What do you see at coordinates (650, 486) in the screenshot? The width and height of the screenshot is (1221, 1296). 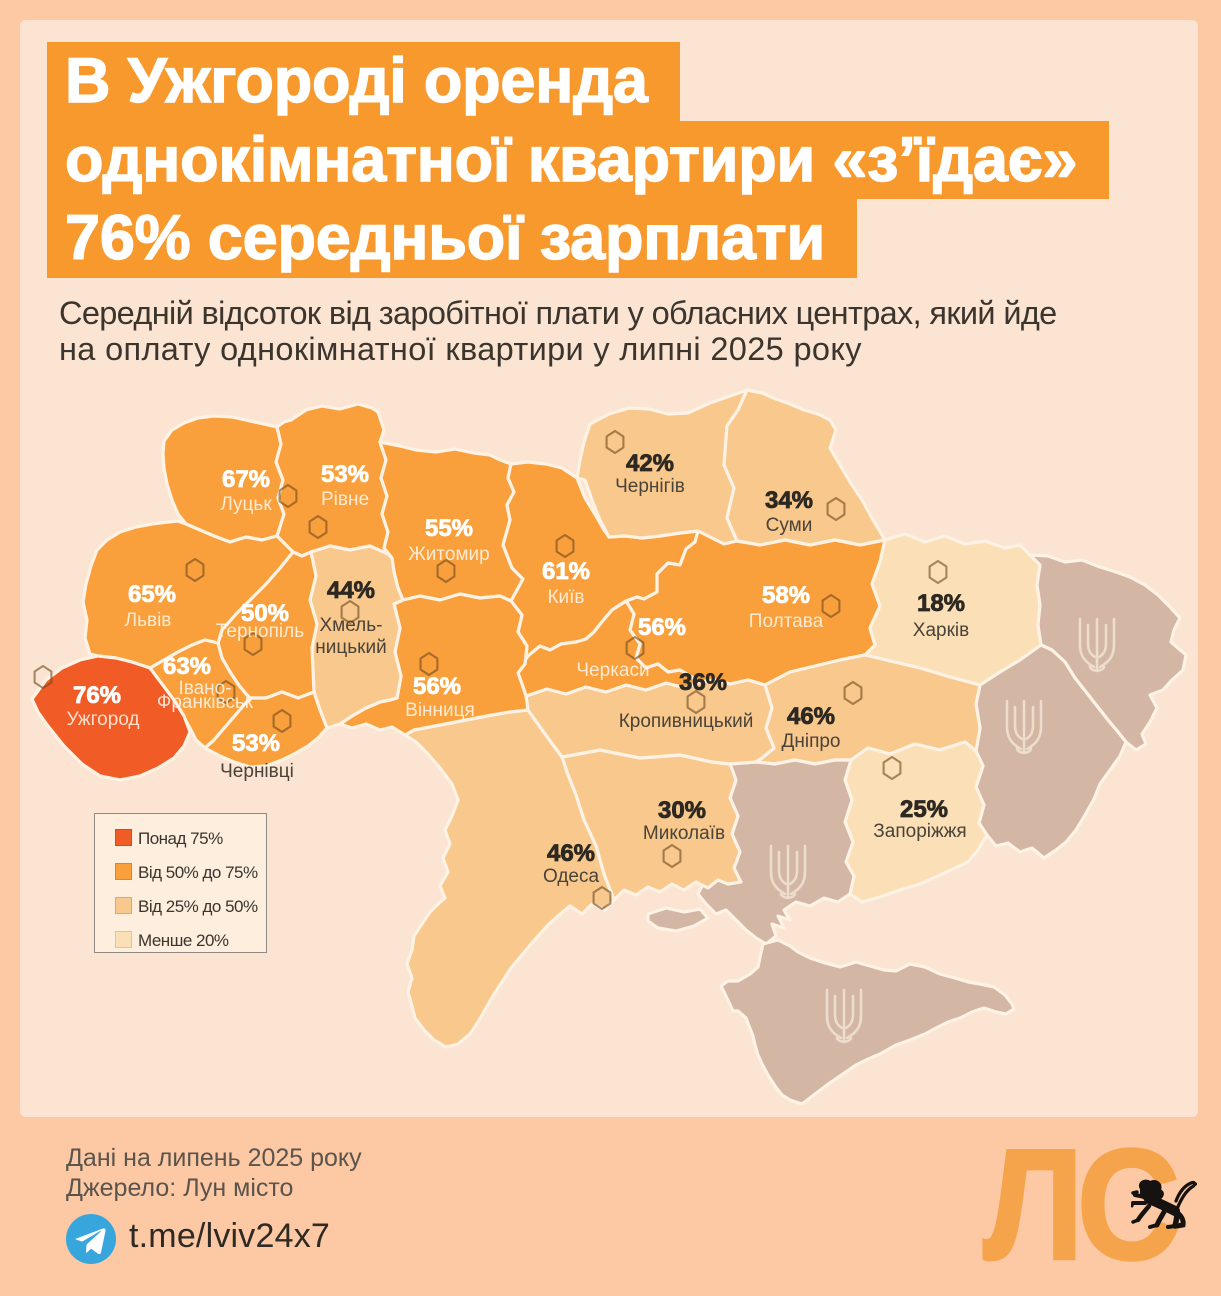 I see `svg-text: Чернігів` at bounding box center [650, 486].